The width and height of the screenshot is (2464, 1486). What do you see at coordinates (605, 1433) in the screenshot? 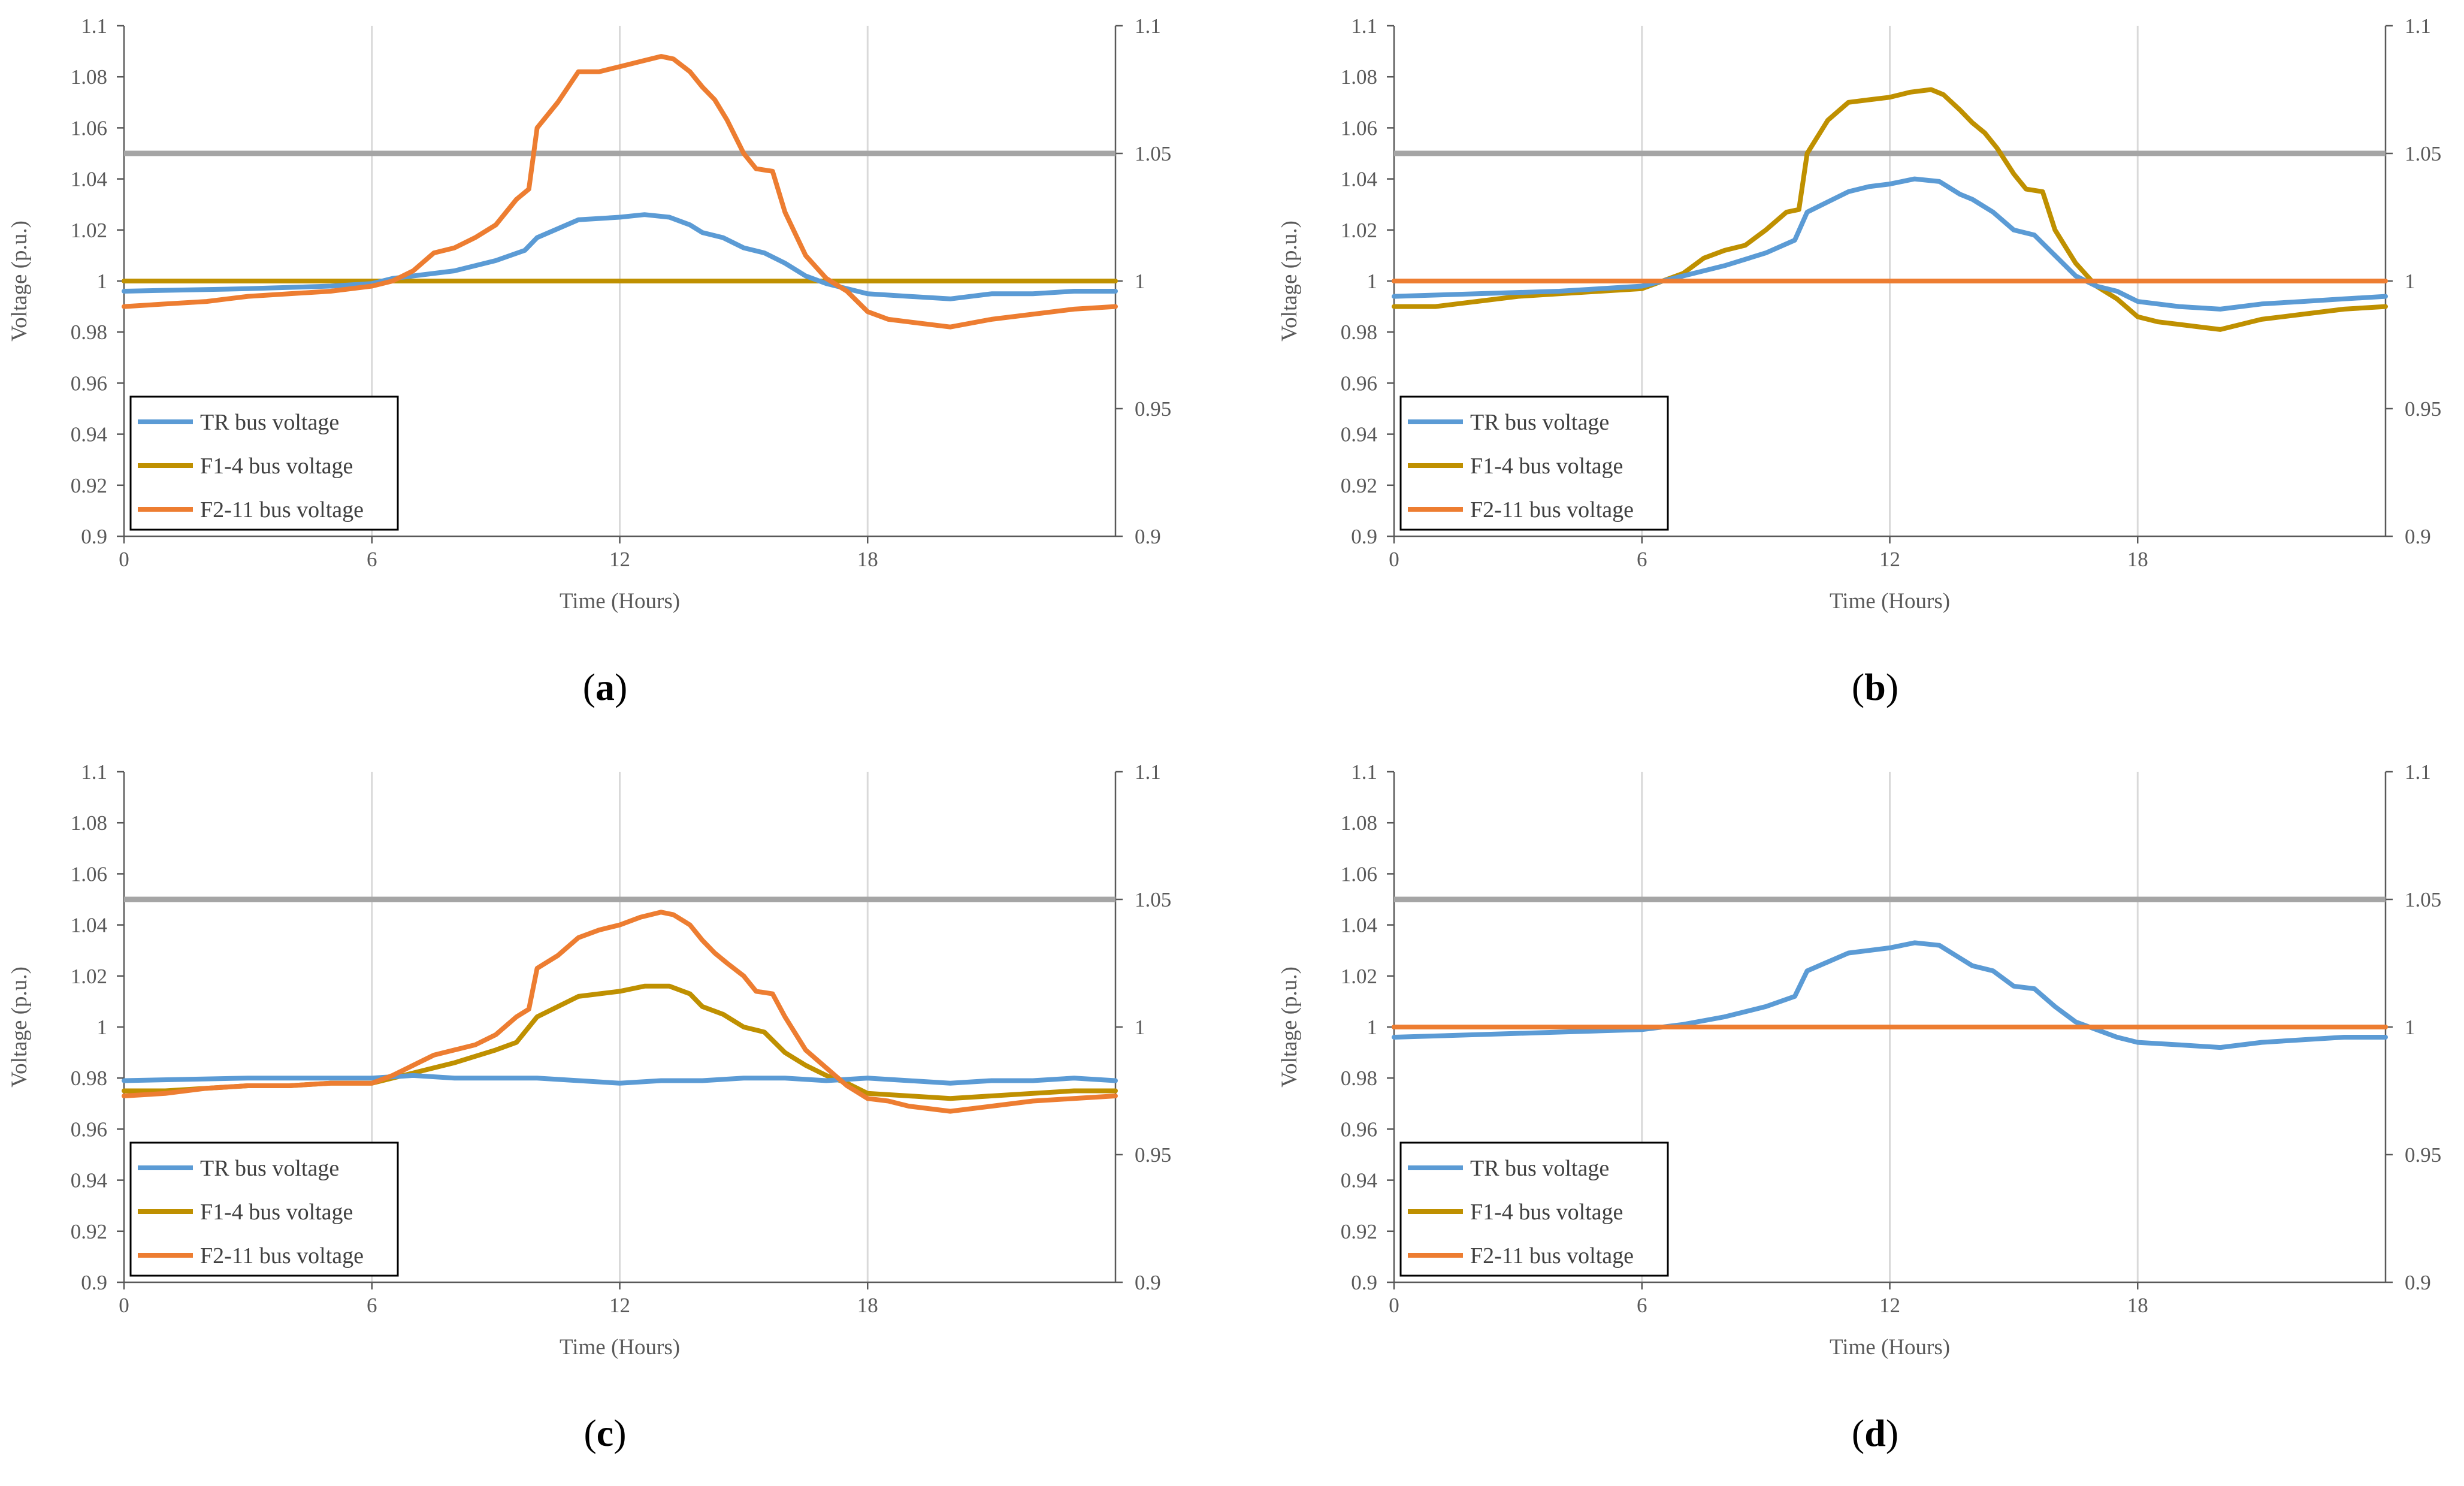
I see `caption-c: (c)` at bounding box center [605, 1433].